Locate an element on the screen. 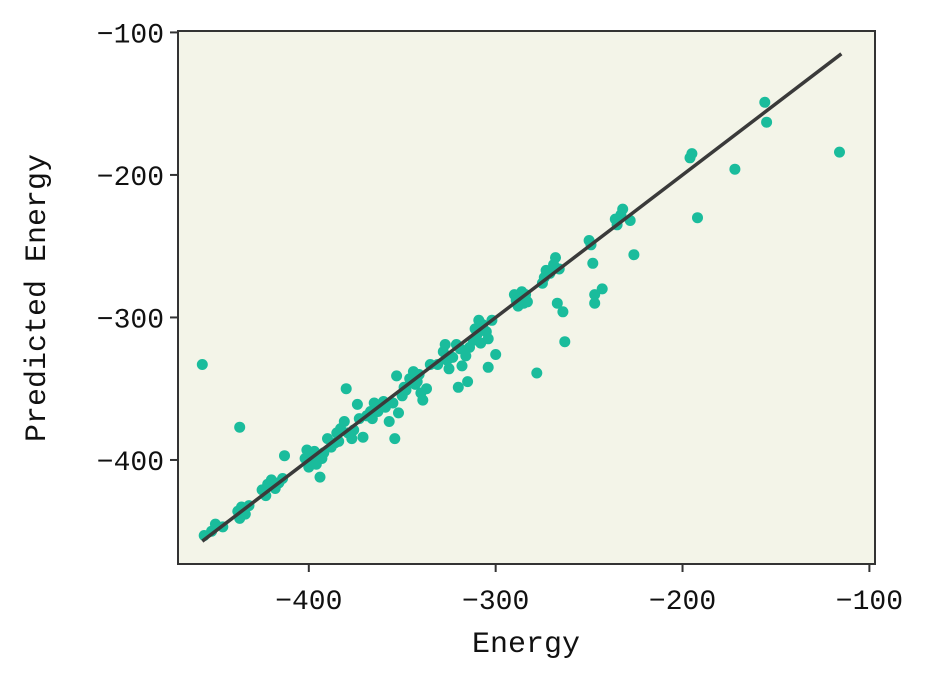 Image resolution: width=939 pixels, height=679 pixels. x-axis-ticks: −400 −300 −200 −100 is located at coordinates (589, 591).